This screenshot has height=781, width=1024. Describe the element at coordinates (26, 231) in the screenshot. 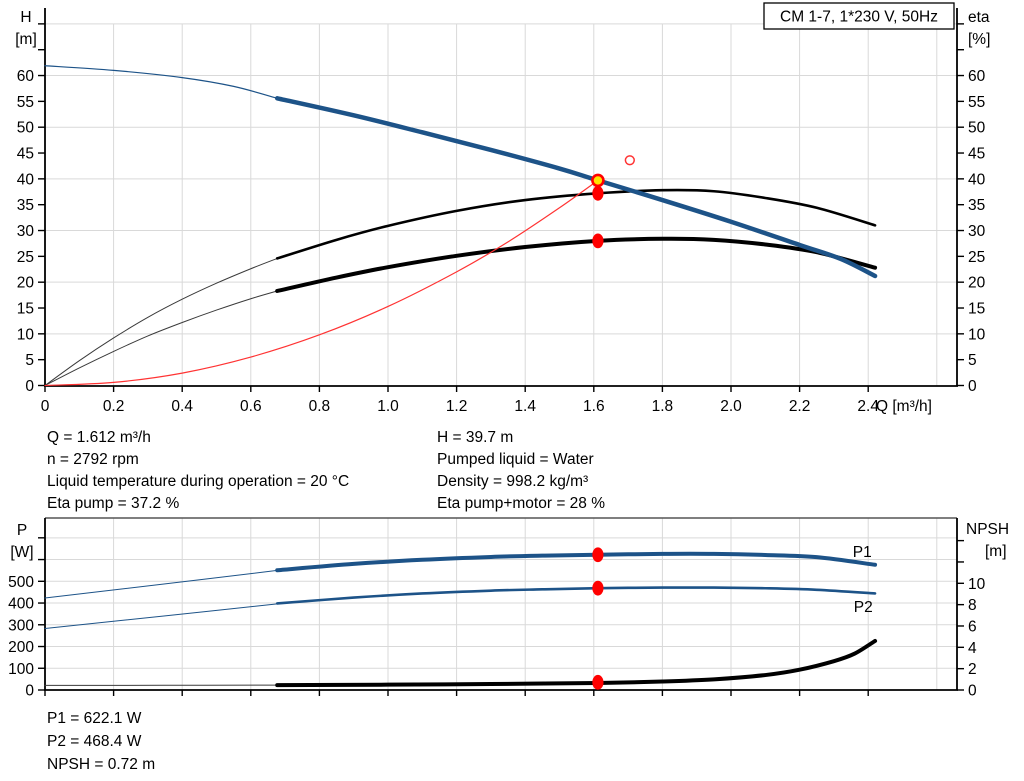

I see `y-left-tick-label: 30` at that location.